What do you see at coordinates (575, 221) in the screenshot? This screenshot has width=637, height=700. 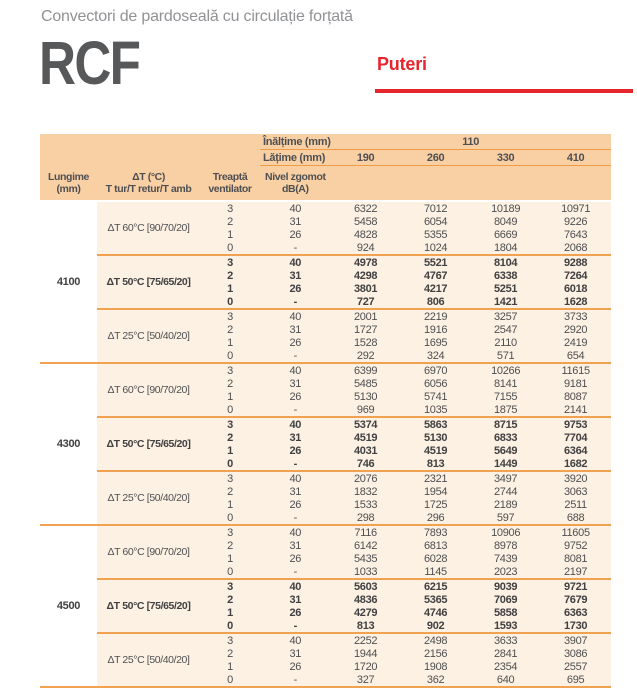 I see `power-cell-410: 9226` at bounding box center [575, 221].